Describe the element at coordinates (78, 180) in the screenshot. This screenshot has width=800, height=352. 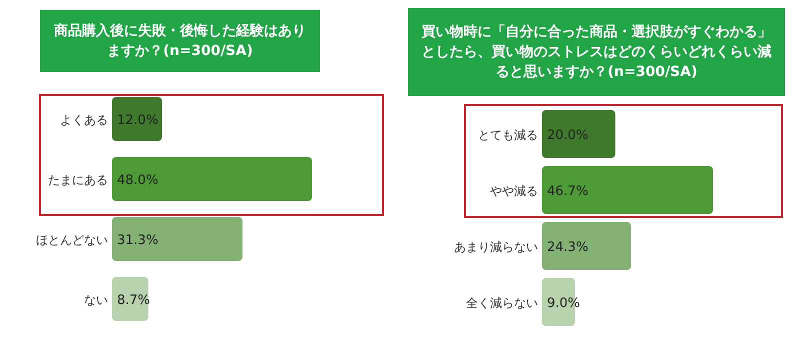
I see `y-tick-label: たまにある` at that location.